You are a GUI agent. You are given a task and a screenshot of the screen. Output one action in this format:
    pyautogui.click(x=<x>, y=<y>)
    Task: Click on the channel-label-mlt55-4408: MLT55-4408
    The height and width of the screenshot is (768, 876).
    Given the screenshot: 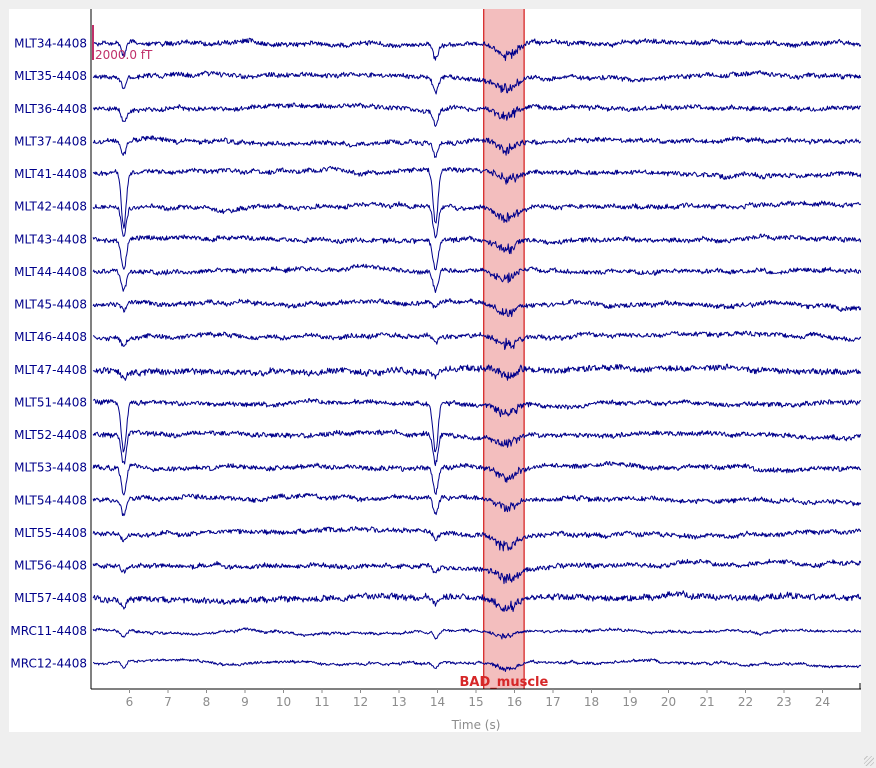 What is the action you would take?
    pyautogui.click(x=50, y=533)
    